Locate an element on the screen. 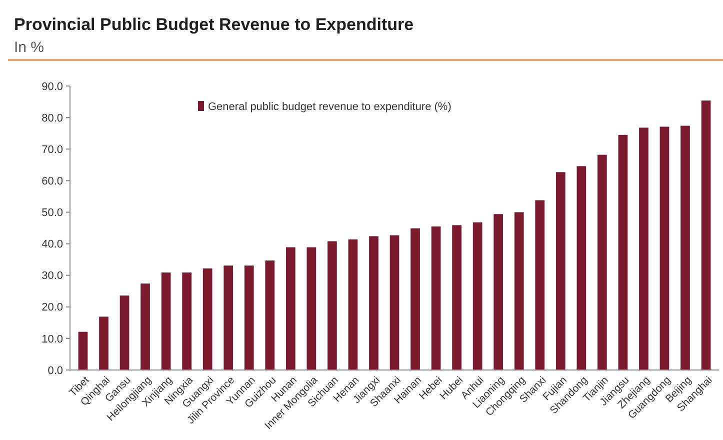  y-tick-label: 80.0 is located at coordinates (52, 118).